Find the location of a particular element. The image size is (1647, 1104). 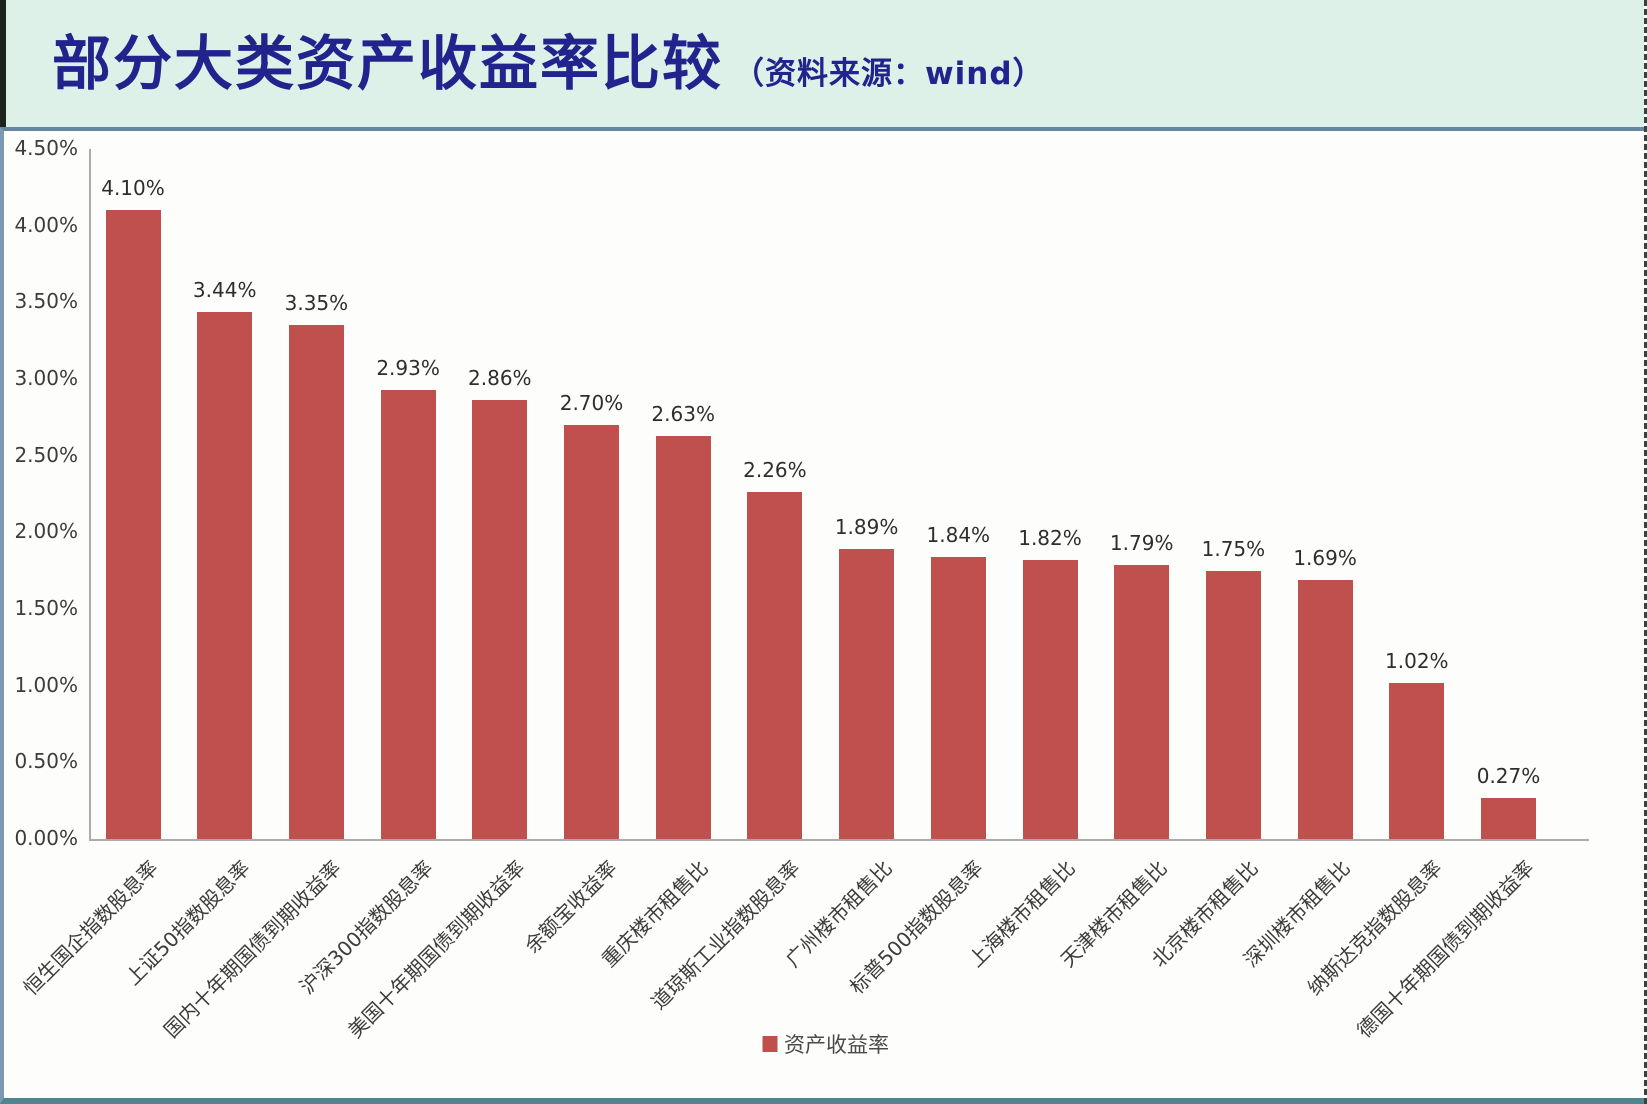

bar-value-label: 3.35% is located at coordinates (316, 303).